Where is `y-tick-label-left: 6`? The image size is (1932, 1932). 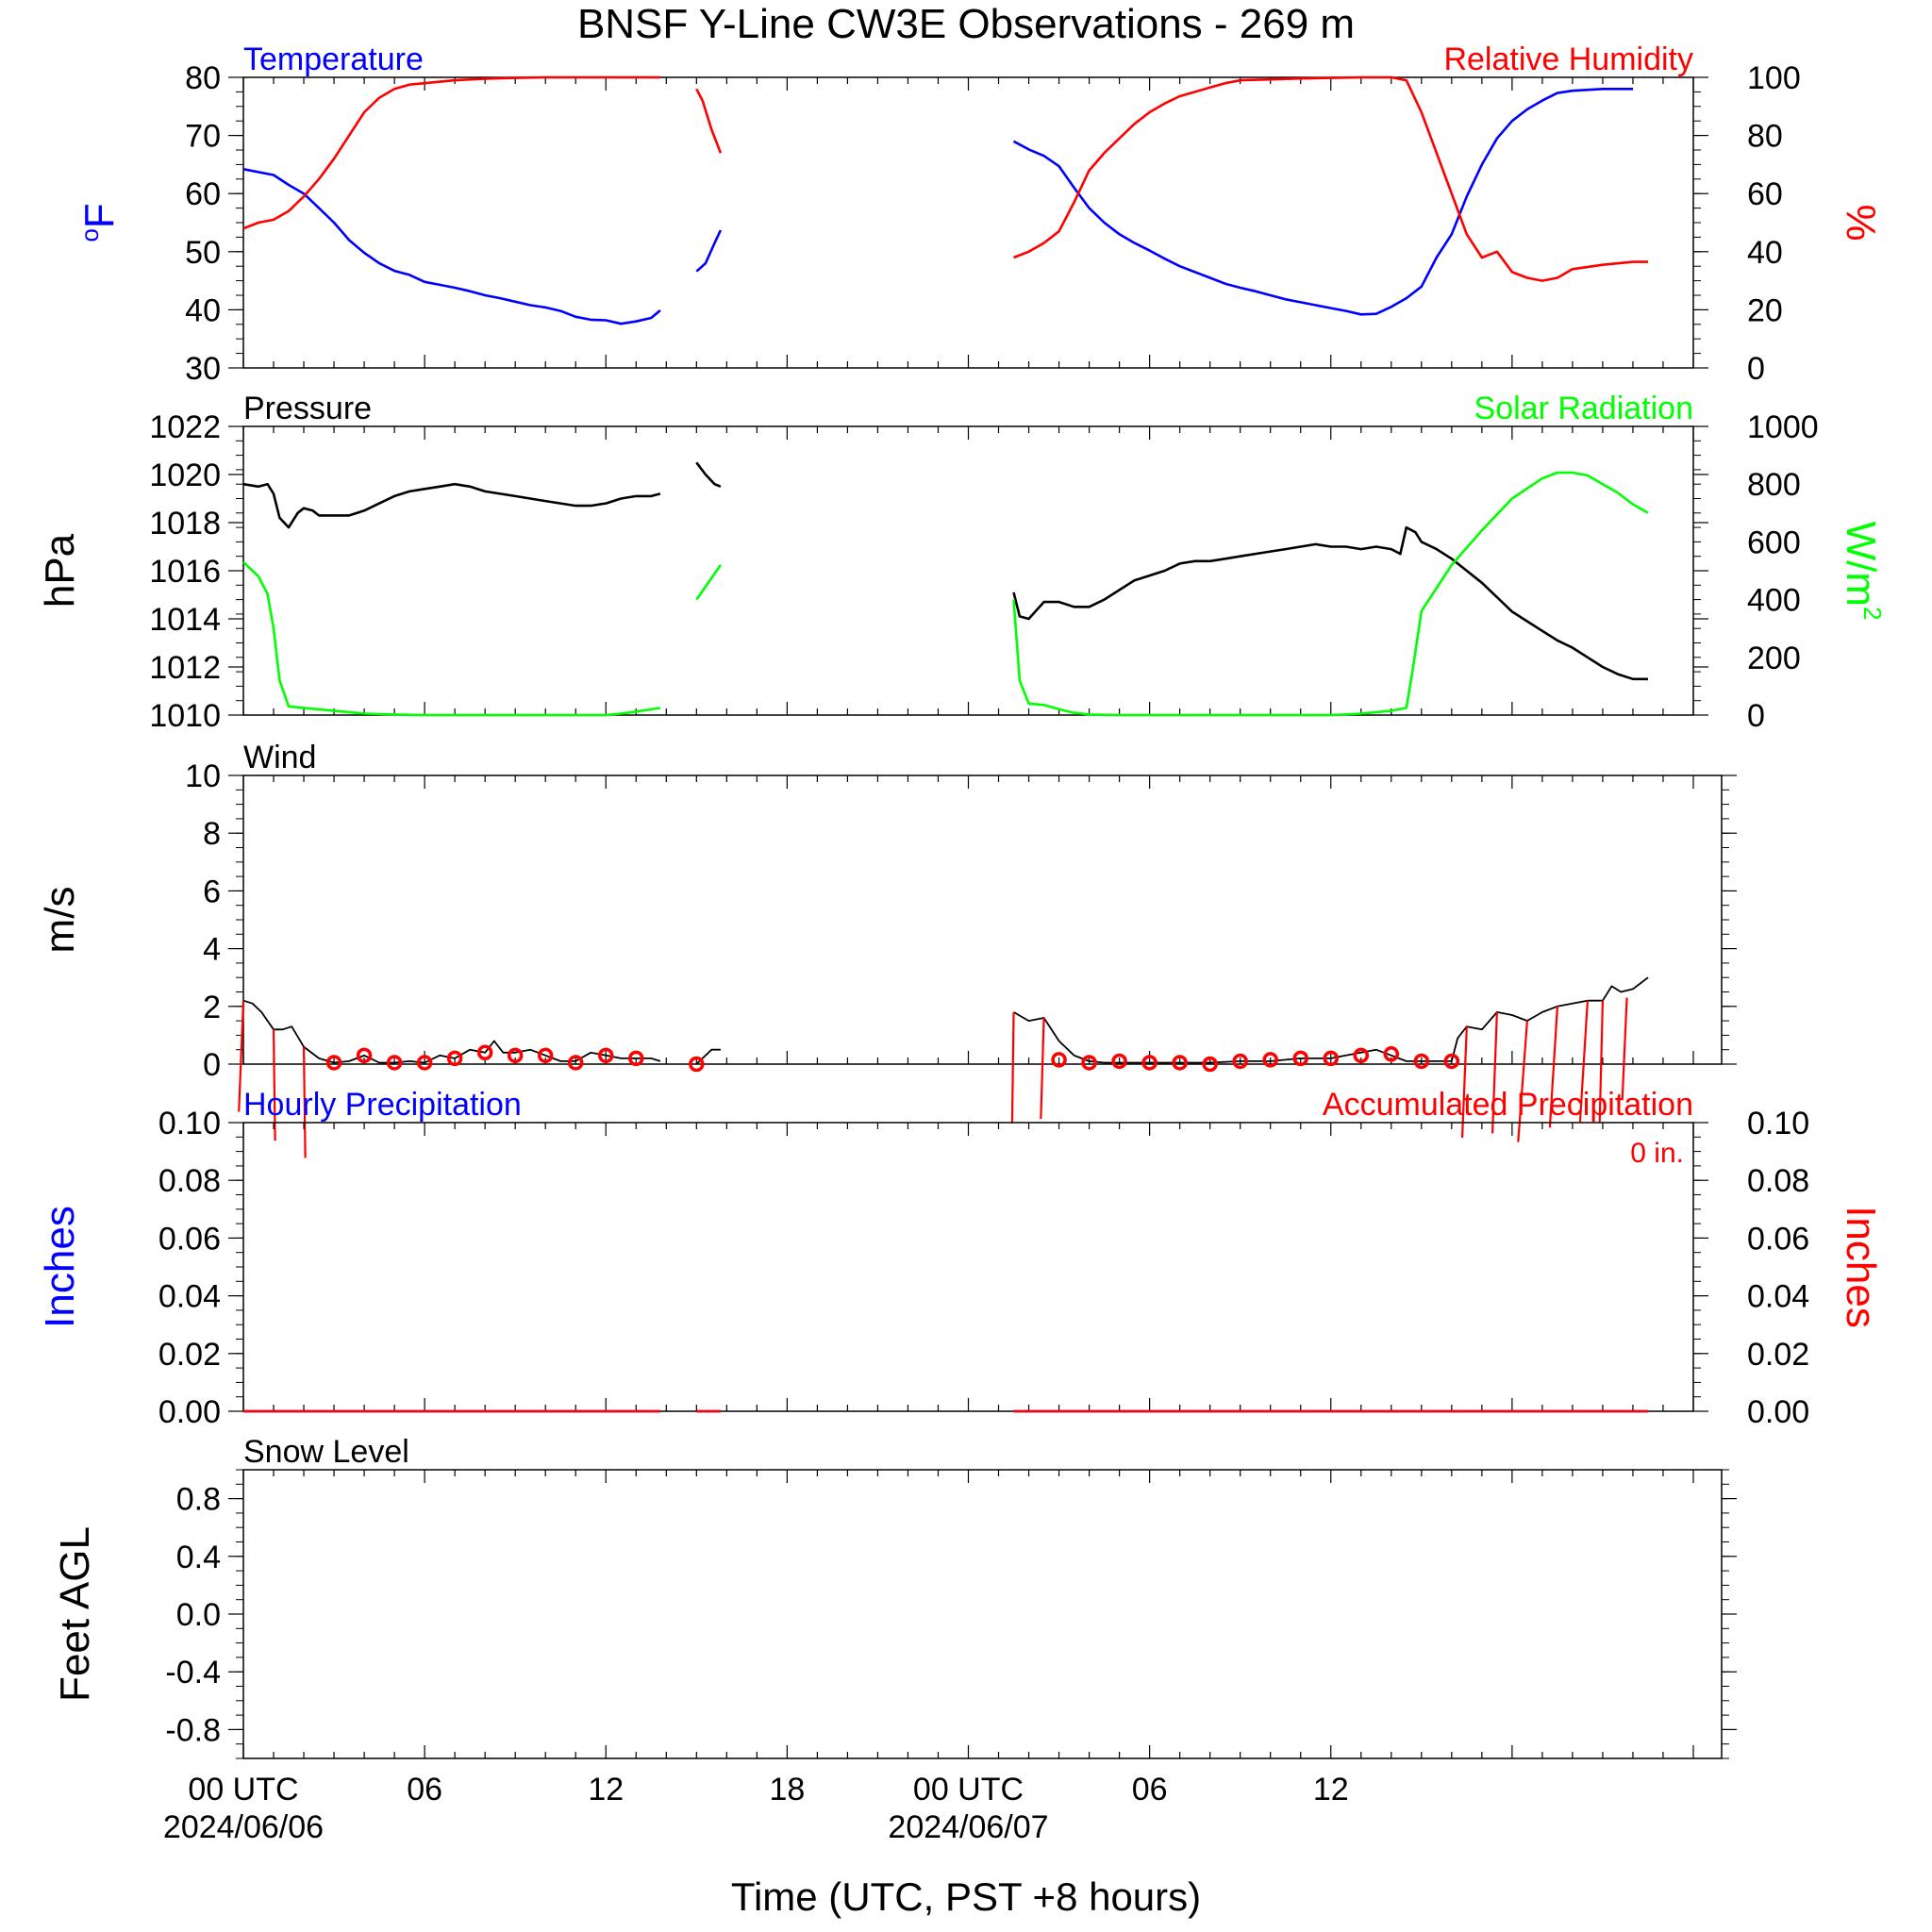
y-tick-label-left: 6 is located at coordinates (212, 892).